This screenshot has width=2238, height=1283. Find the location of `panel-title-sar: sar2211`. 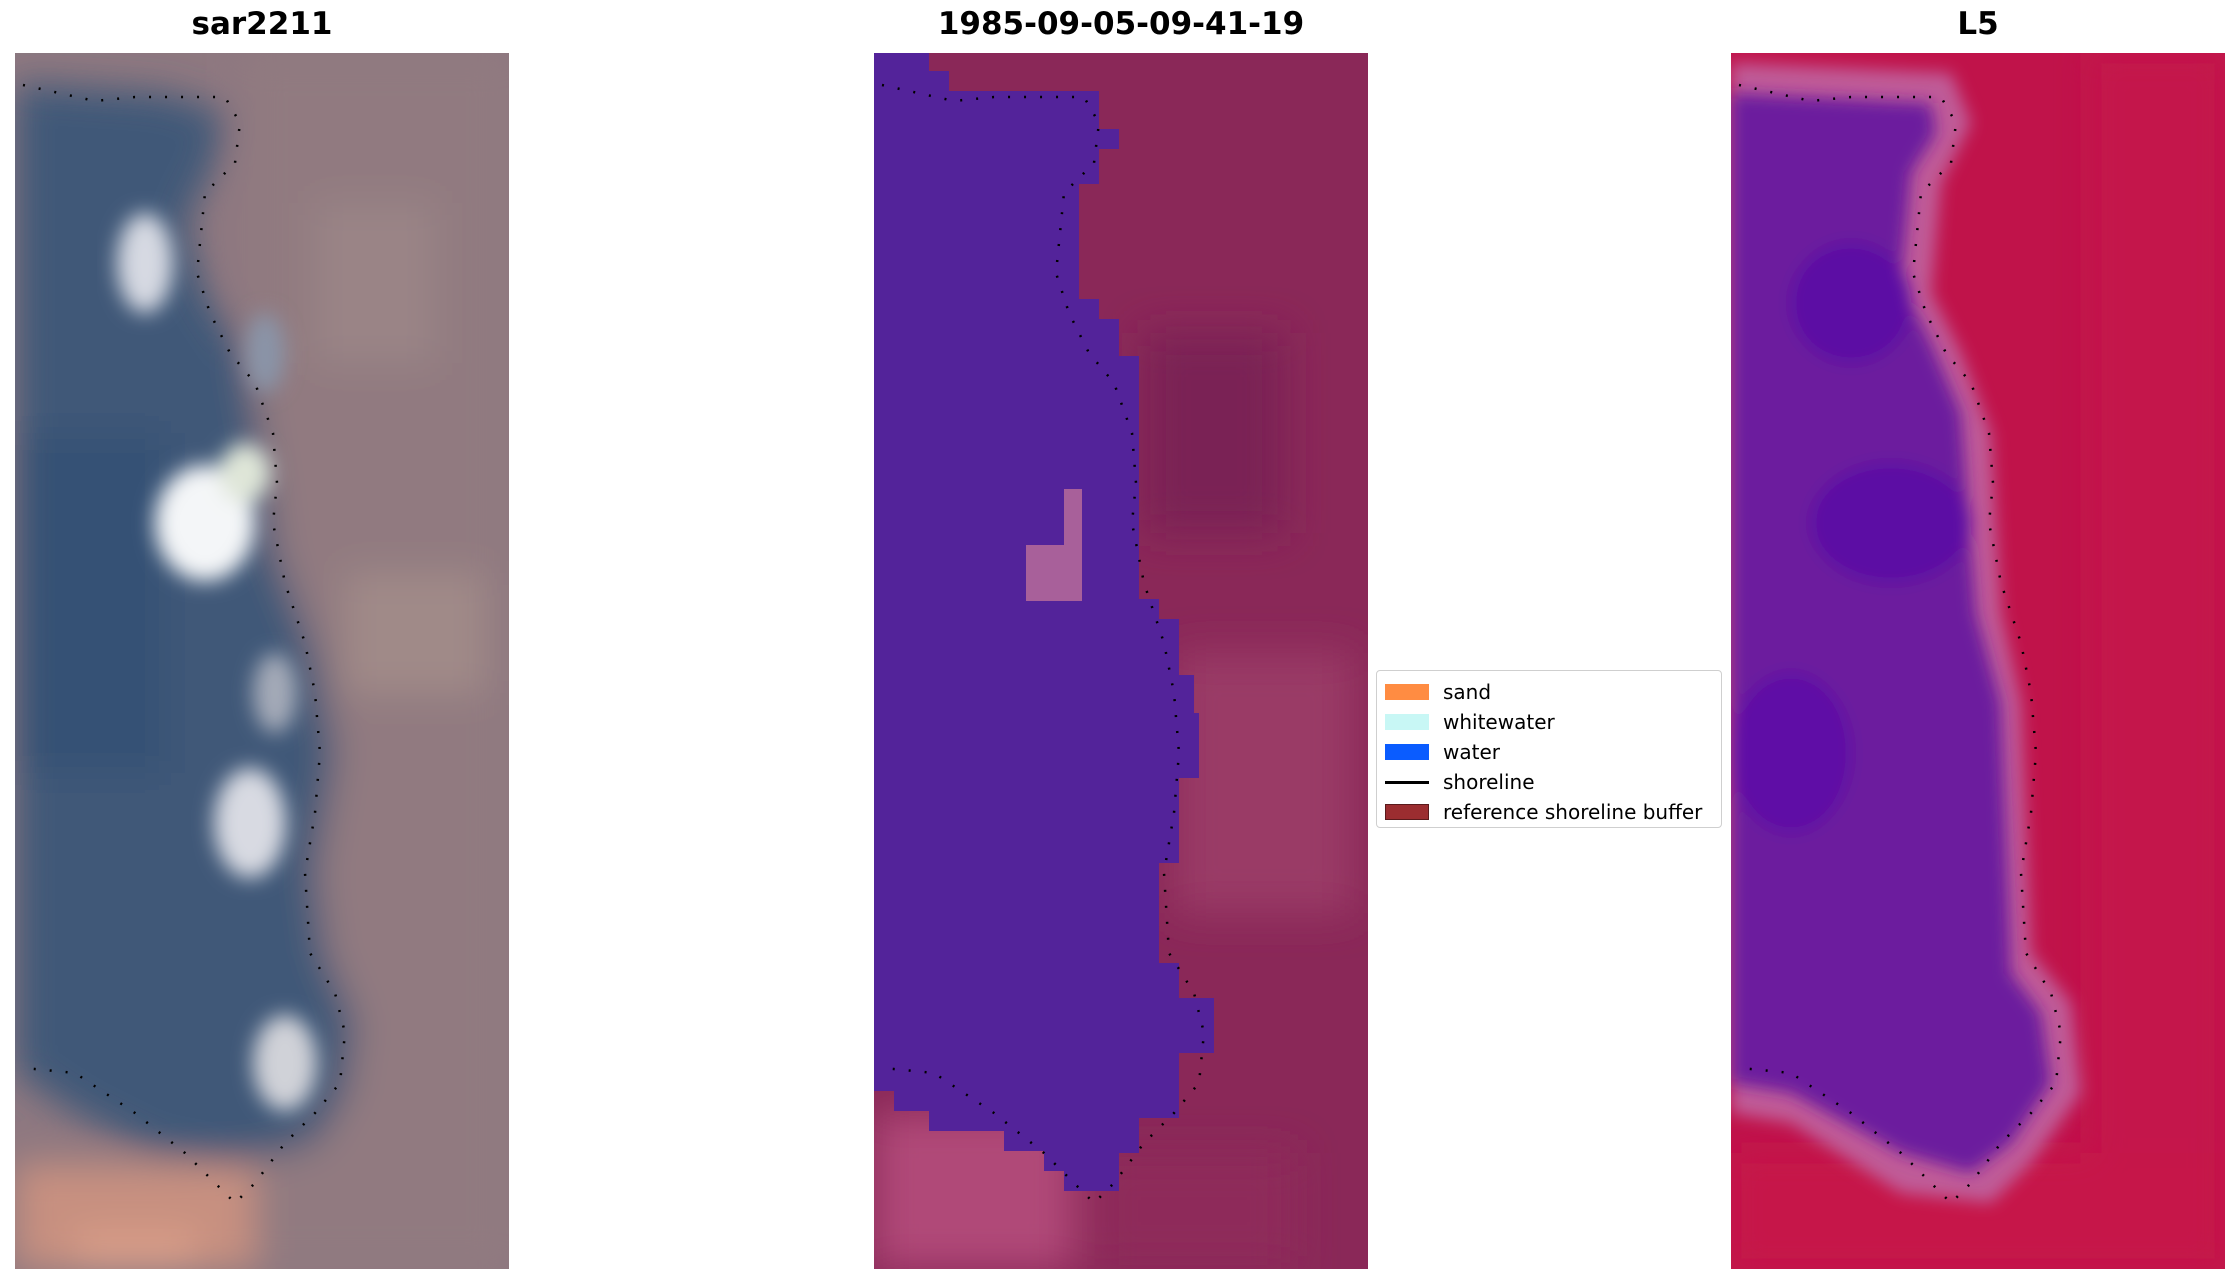

panel-title-sar: sar2211 is located at coordinates (262, 24).